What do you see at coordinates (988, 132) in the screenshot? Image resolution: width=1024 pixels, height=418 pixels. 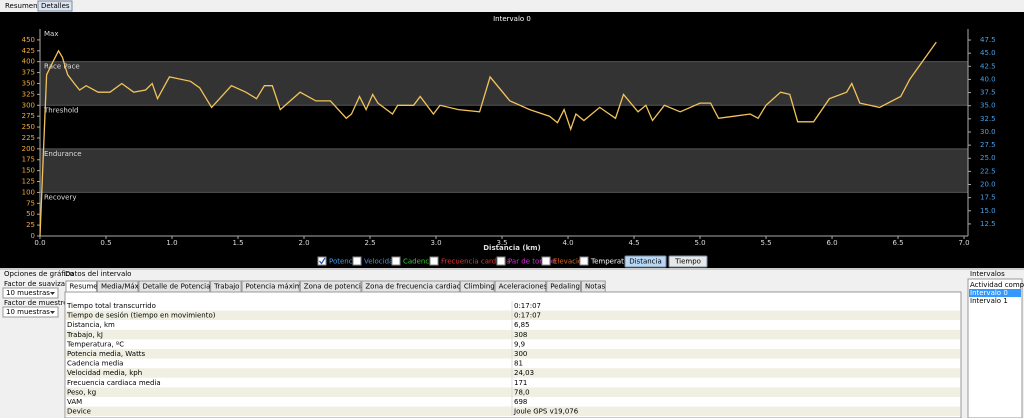 I see `y2-tick-label: 30.0` at bounding box center [988, 132].